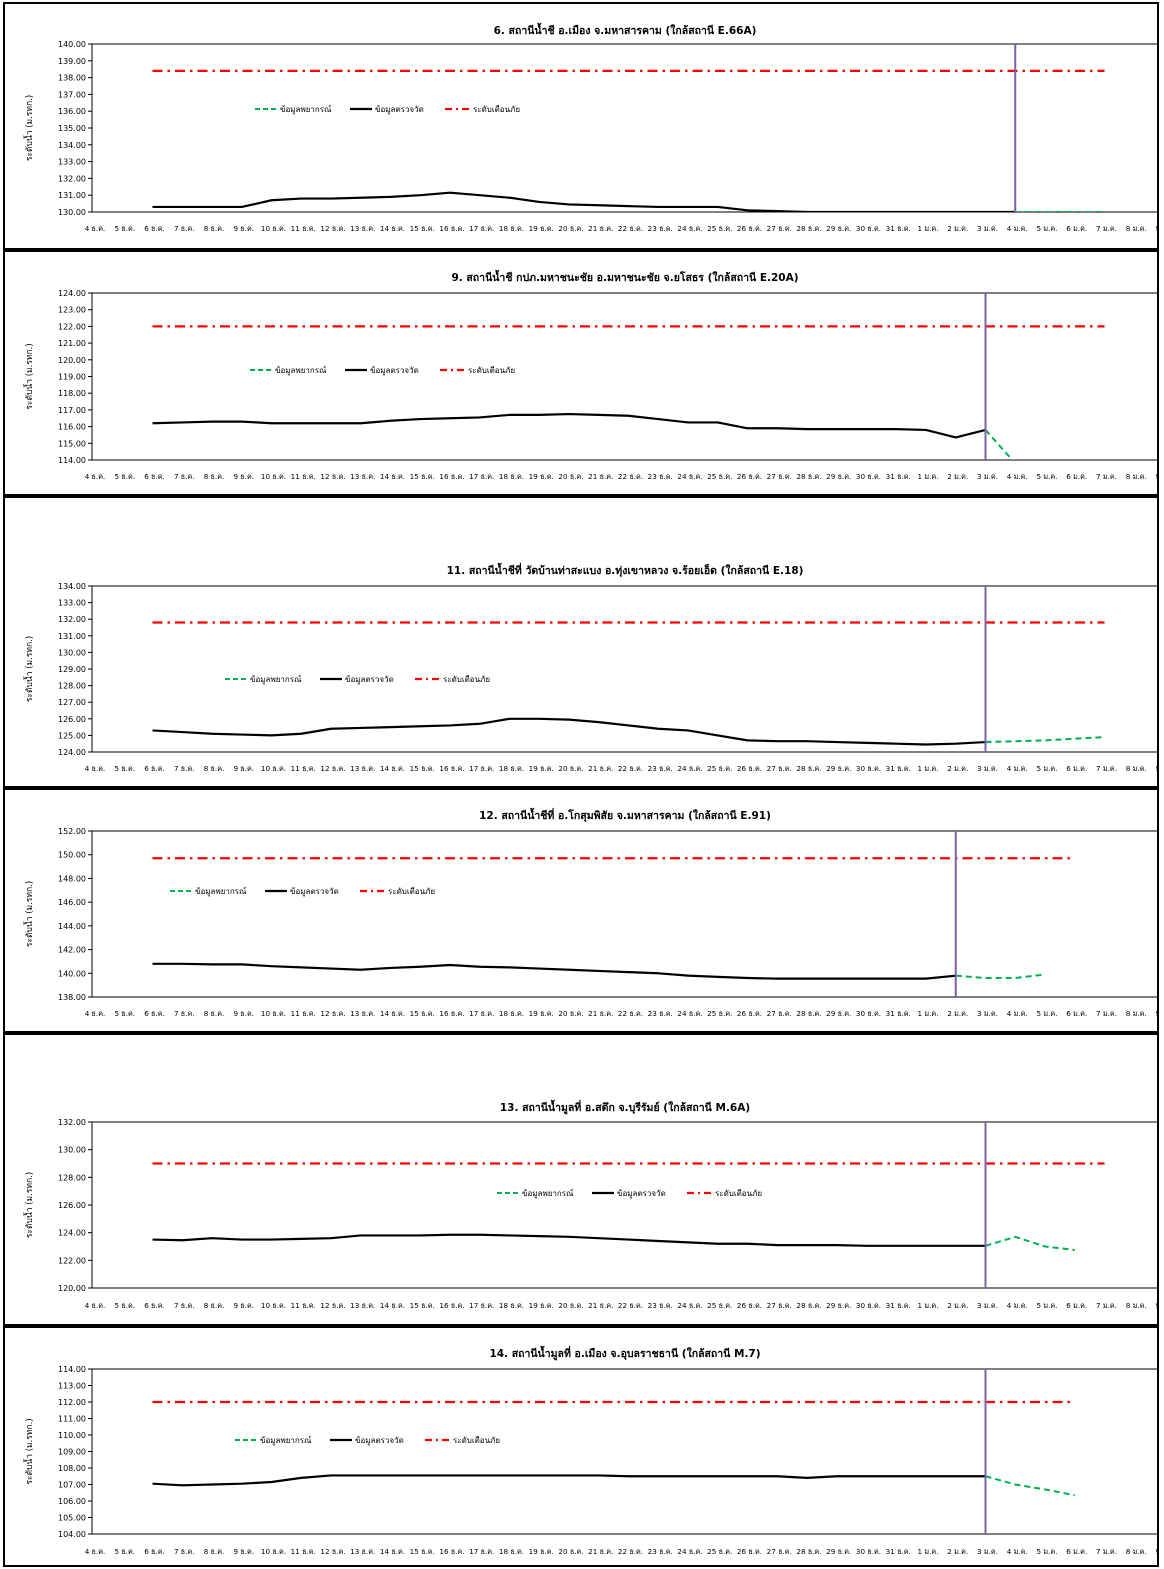 This screenshot has width=1164, height=1569. What do you see at coordinates (898, 768) in the screenshot?
I see `x-tick-label: 31 ธ.ค.` at bounding box center [898, 768].